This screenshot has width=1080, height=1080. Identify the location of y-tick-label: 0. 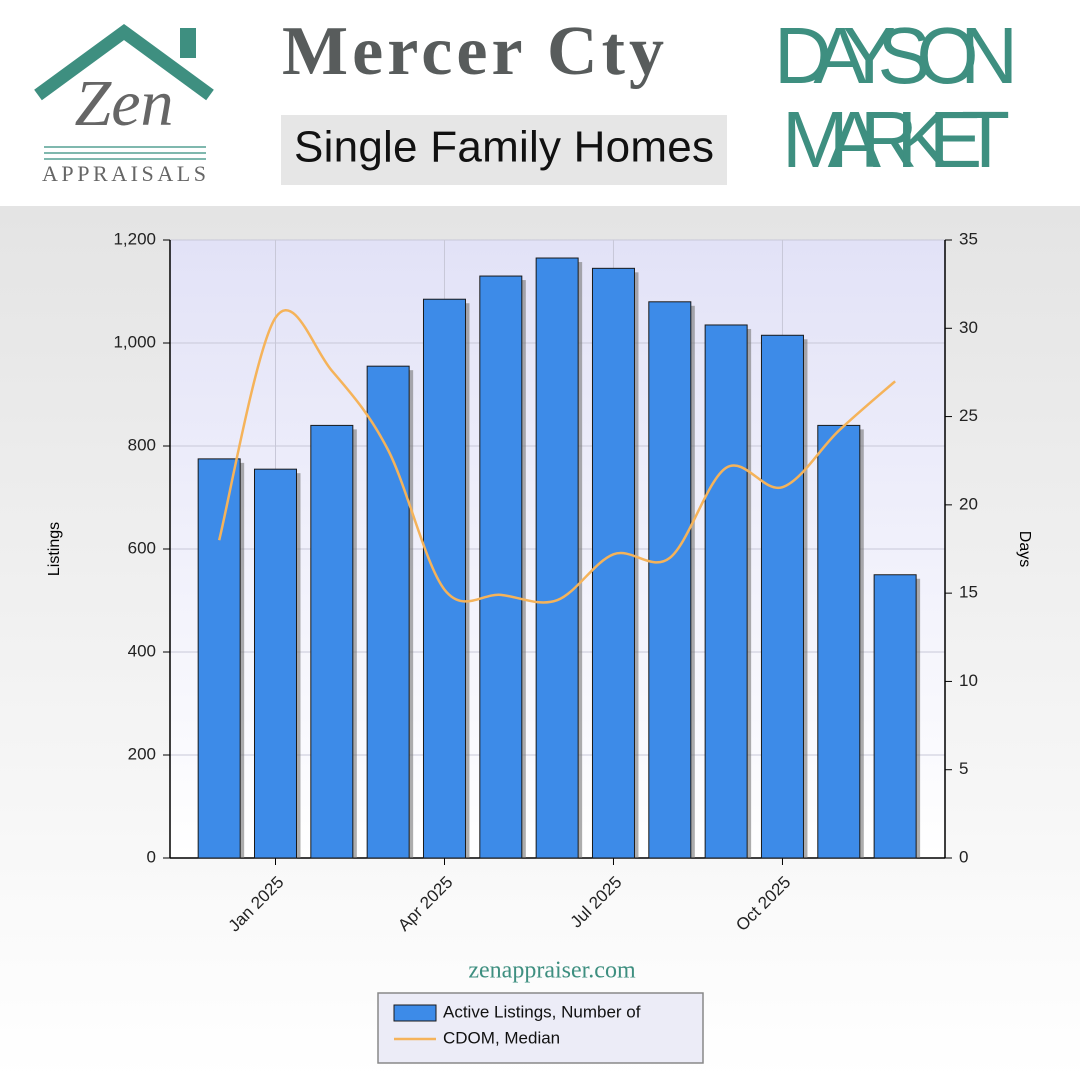
(151, 856).